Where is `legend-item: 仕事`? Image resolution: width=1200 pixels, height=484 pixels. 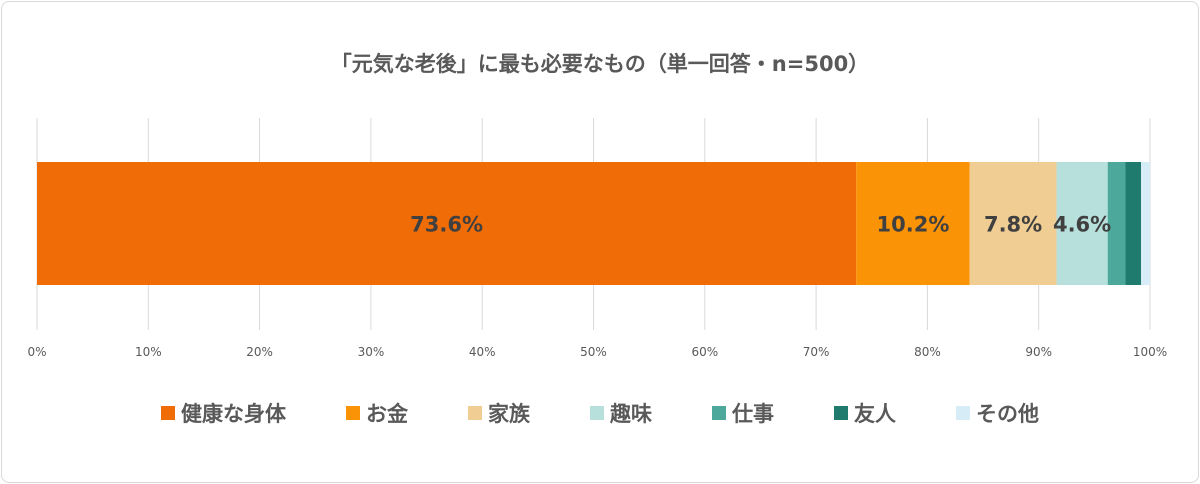 legend-item: 仕事 is located at coordinates (743, 413).